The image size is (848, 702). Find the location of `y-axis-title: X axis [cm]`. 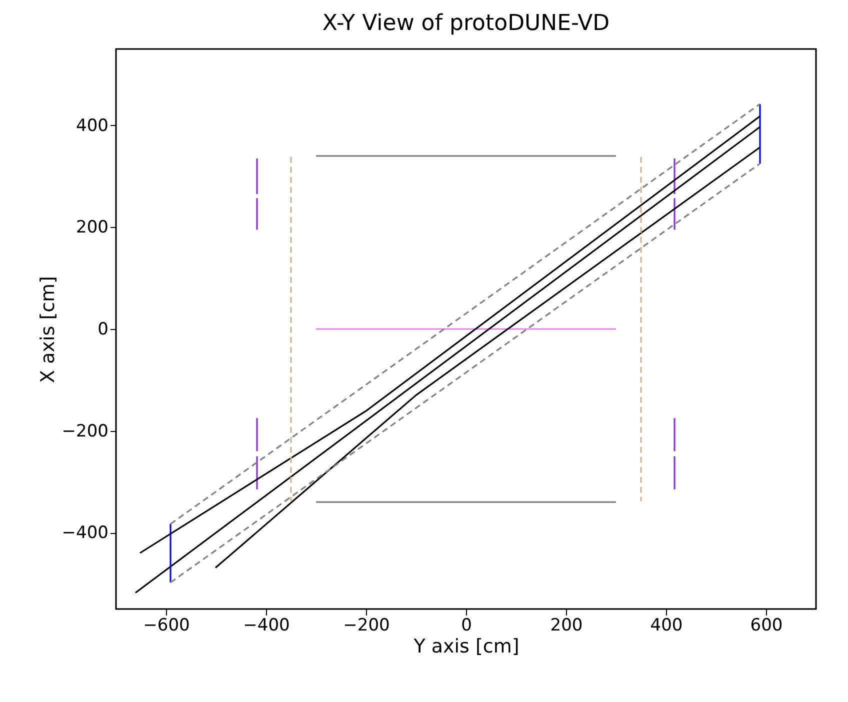

y-axis-title: X axis [cm] is located at coordinates (47, 329).